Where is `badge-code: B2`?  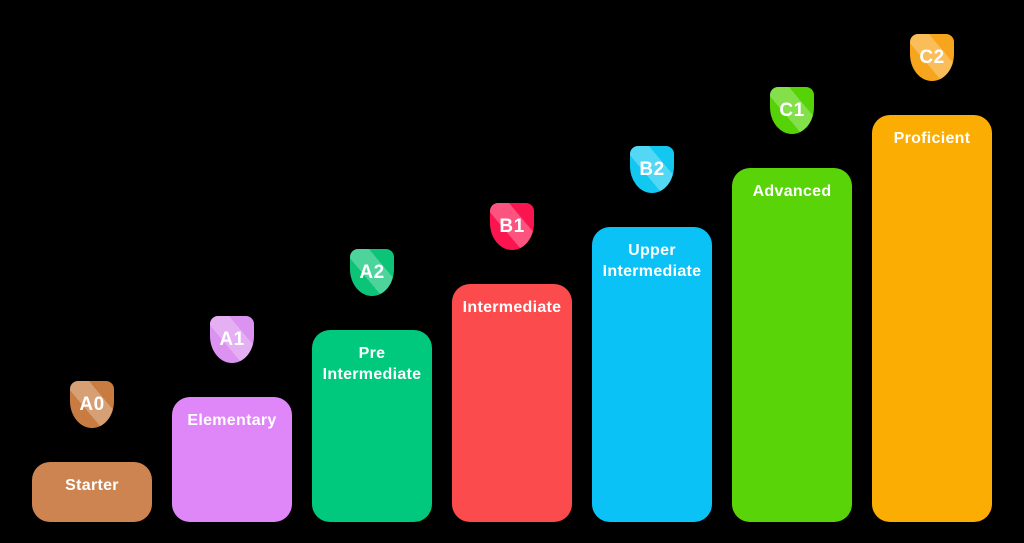 badge-code: B2 is located at coordinates (652, 169).